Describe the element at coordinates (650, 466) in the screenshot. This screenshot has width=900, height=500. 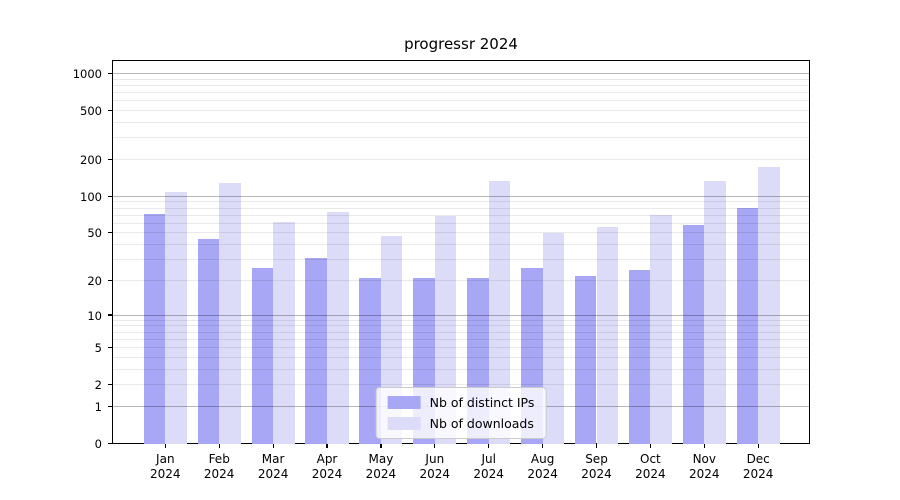
I see `x-tick-label: Oct 2024` at that location.